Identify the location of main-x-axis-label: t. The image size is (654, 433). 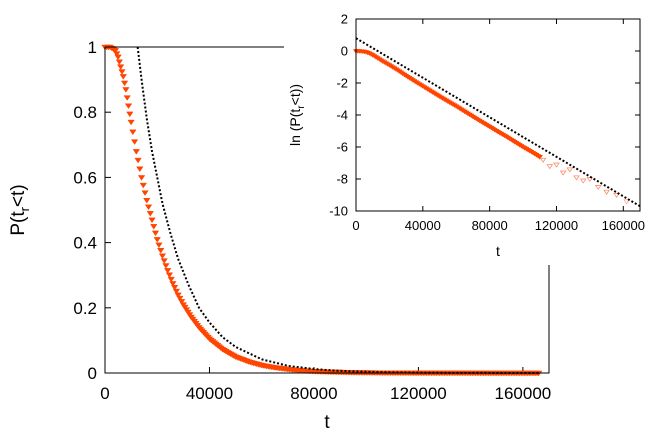
(327, 422).